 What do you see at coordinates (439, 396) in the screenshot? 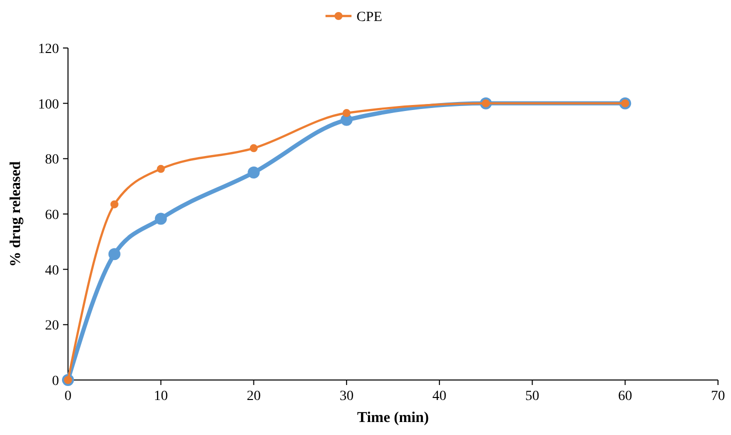
I see `x-tick-label: 40` at bounding box center [439, 396].